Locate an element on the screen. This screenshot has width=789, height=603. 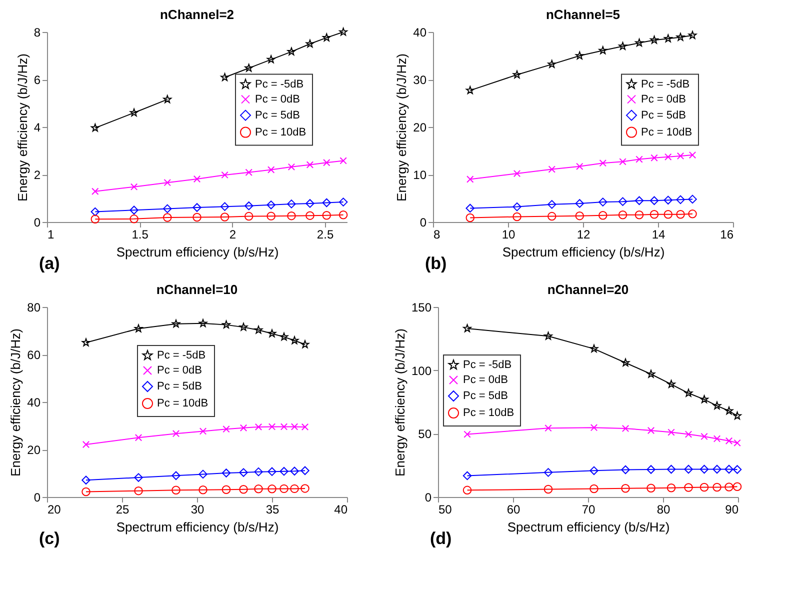
text: (d) is located at coordinates (441, 538).